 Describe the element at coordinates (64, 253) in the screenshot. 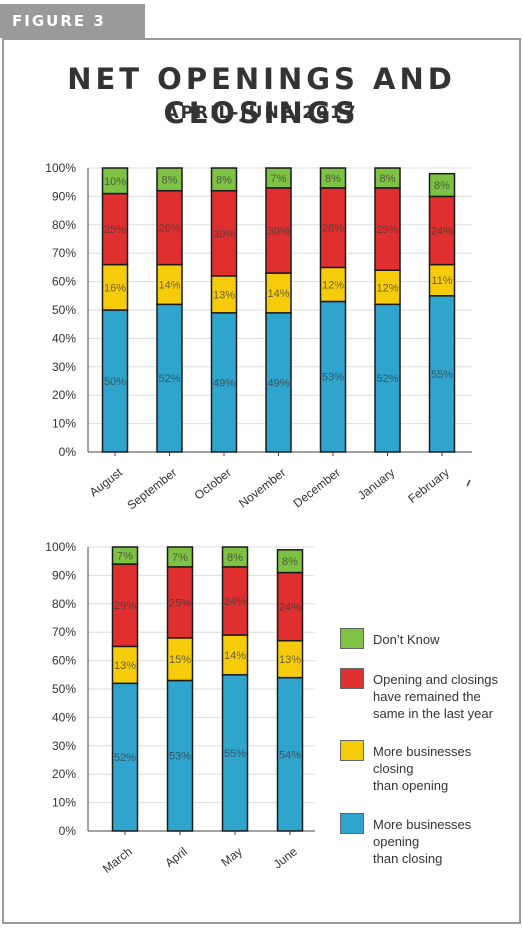

I see `y-tick-label: 70%` at that location.